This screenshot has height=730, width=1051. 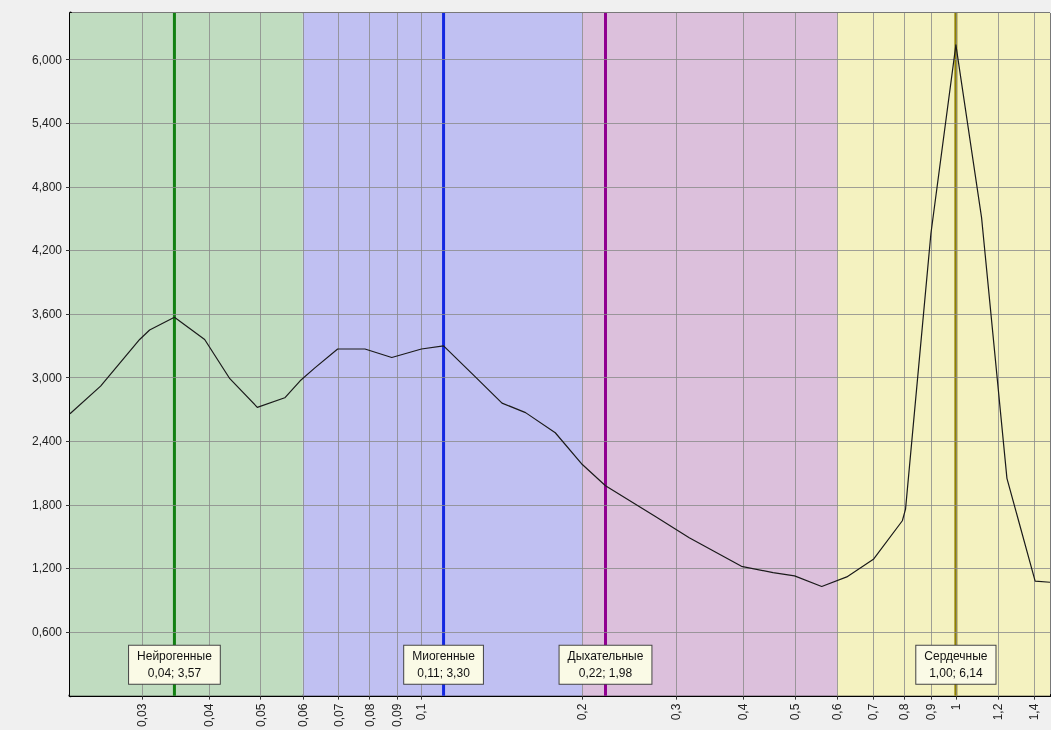 I want to click on y-tick-label: 1,200, so click(x=47, y=568).